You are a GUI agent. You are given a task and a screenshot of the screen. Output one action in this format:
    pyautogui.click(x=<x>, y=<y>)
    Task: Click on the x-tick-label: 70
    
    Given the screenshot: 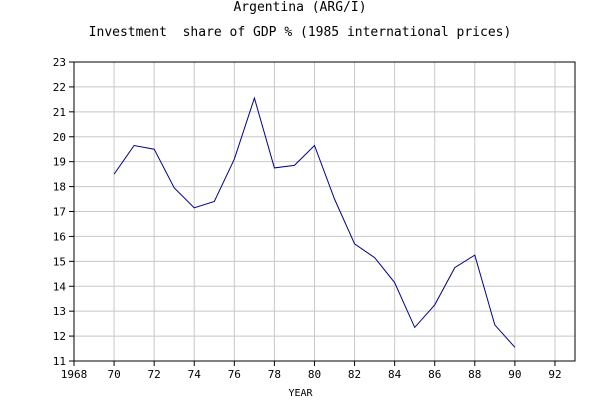 What is the action you would take?
    pyautogui.click(x=113, y=374)
    